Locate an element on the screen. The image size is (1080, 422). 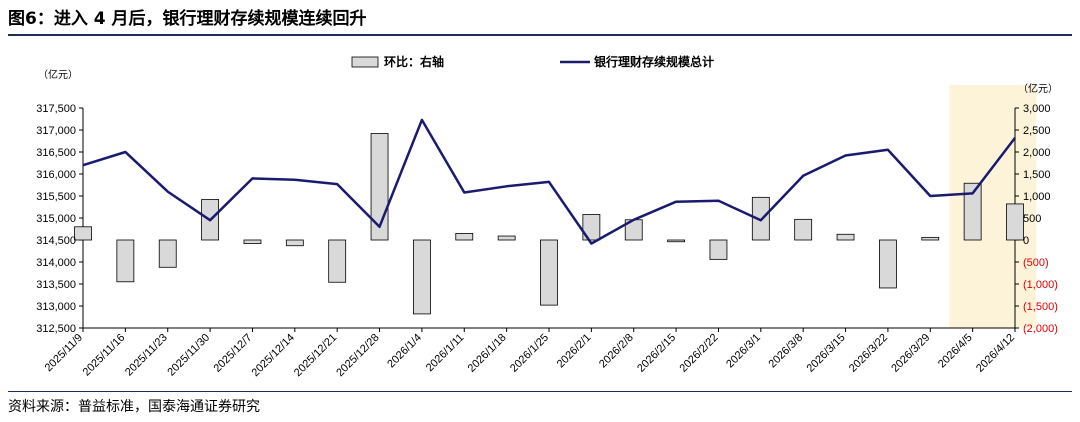
x-tick-label: 2026/4/5 is located at coordinates (955, 351).